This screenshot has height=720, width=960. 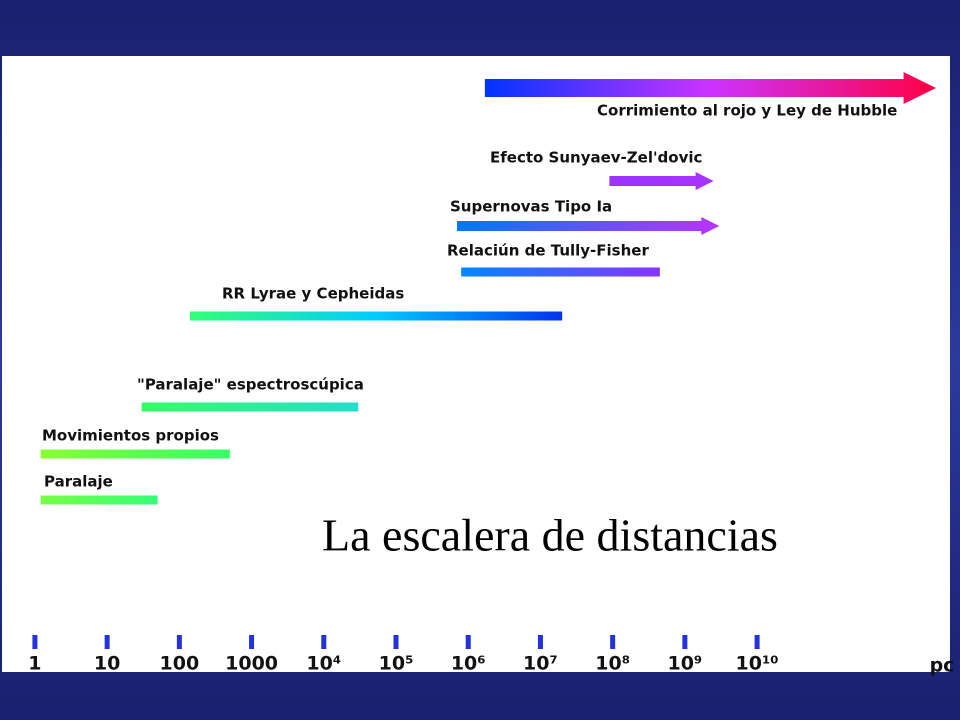 What do you see at coordinates (250, 385) in the screenshot?
I see `method-label: "Paralaje" espectroscúpica` at bounding box center [250, 385].